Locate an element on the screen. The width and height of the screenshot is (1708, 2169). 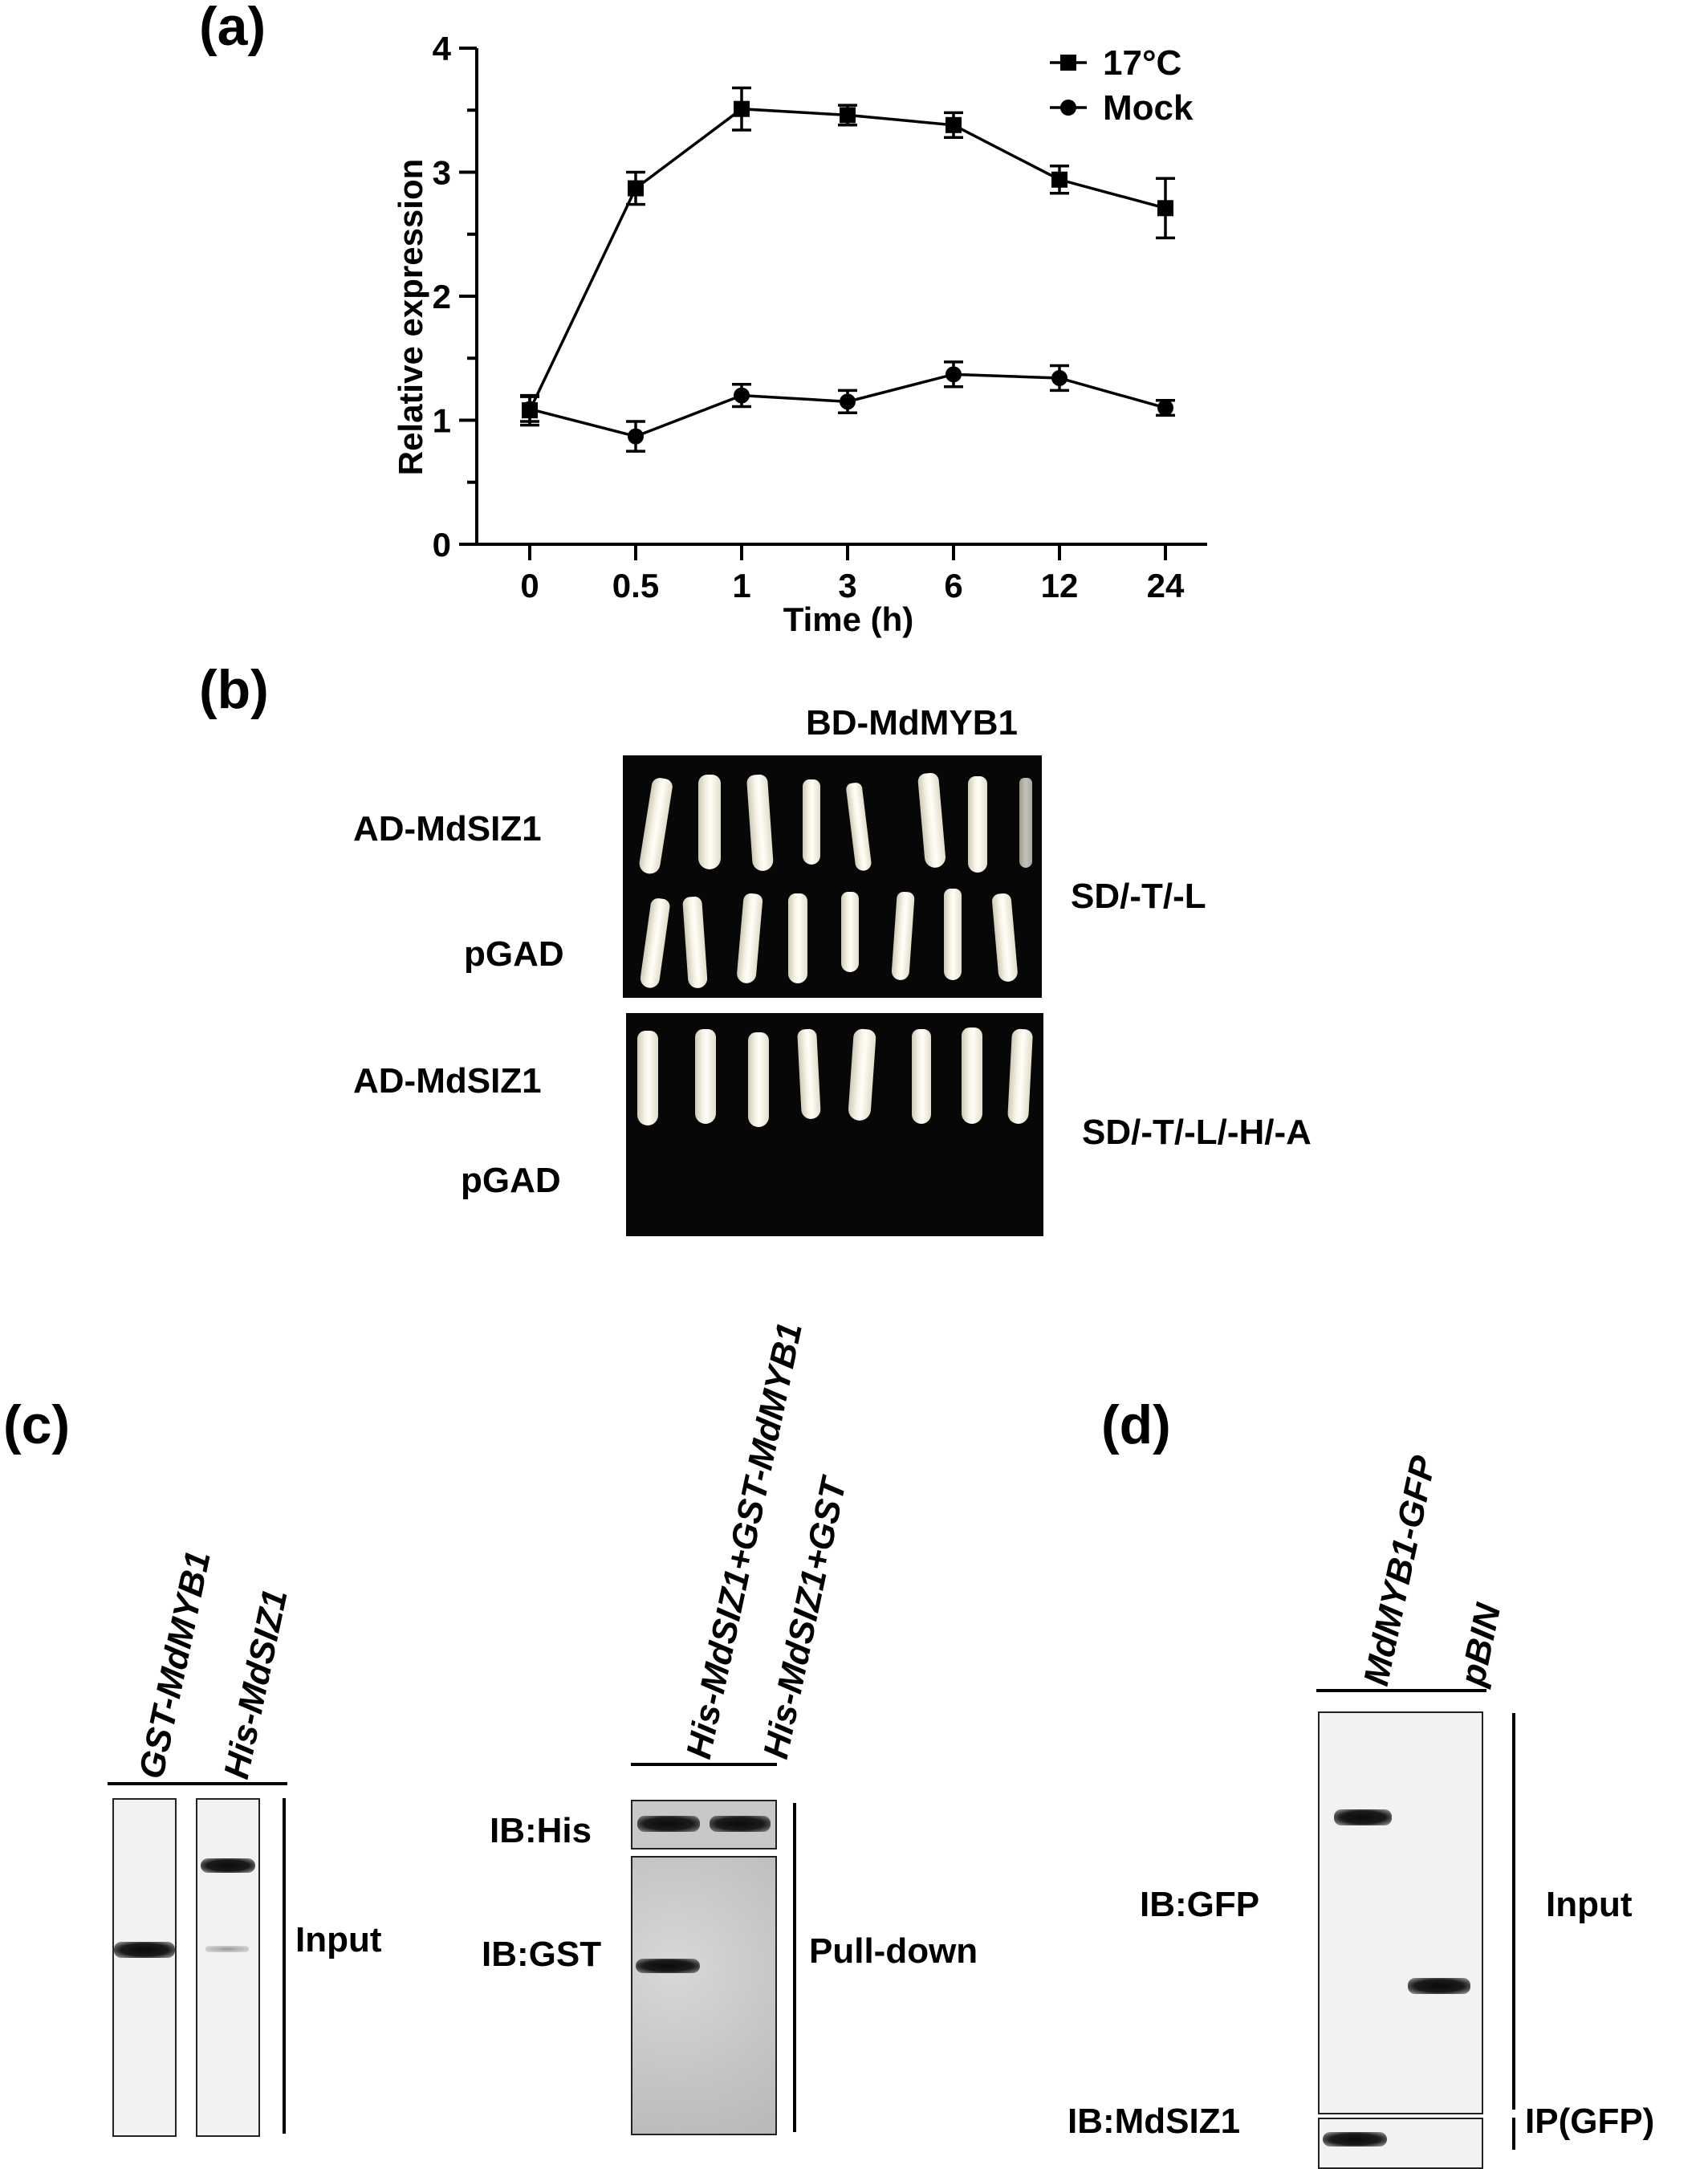
x-tick-label: 6 is located at coordinates (953, 585).